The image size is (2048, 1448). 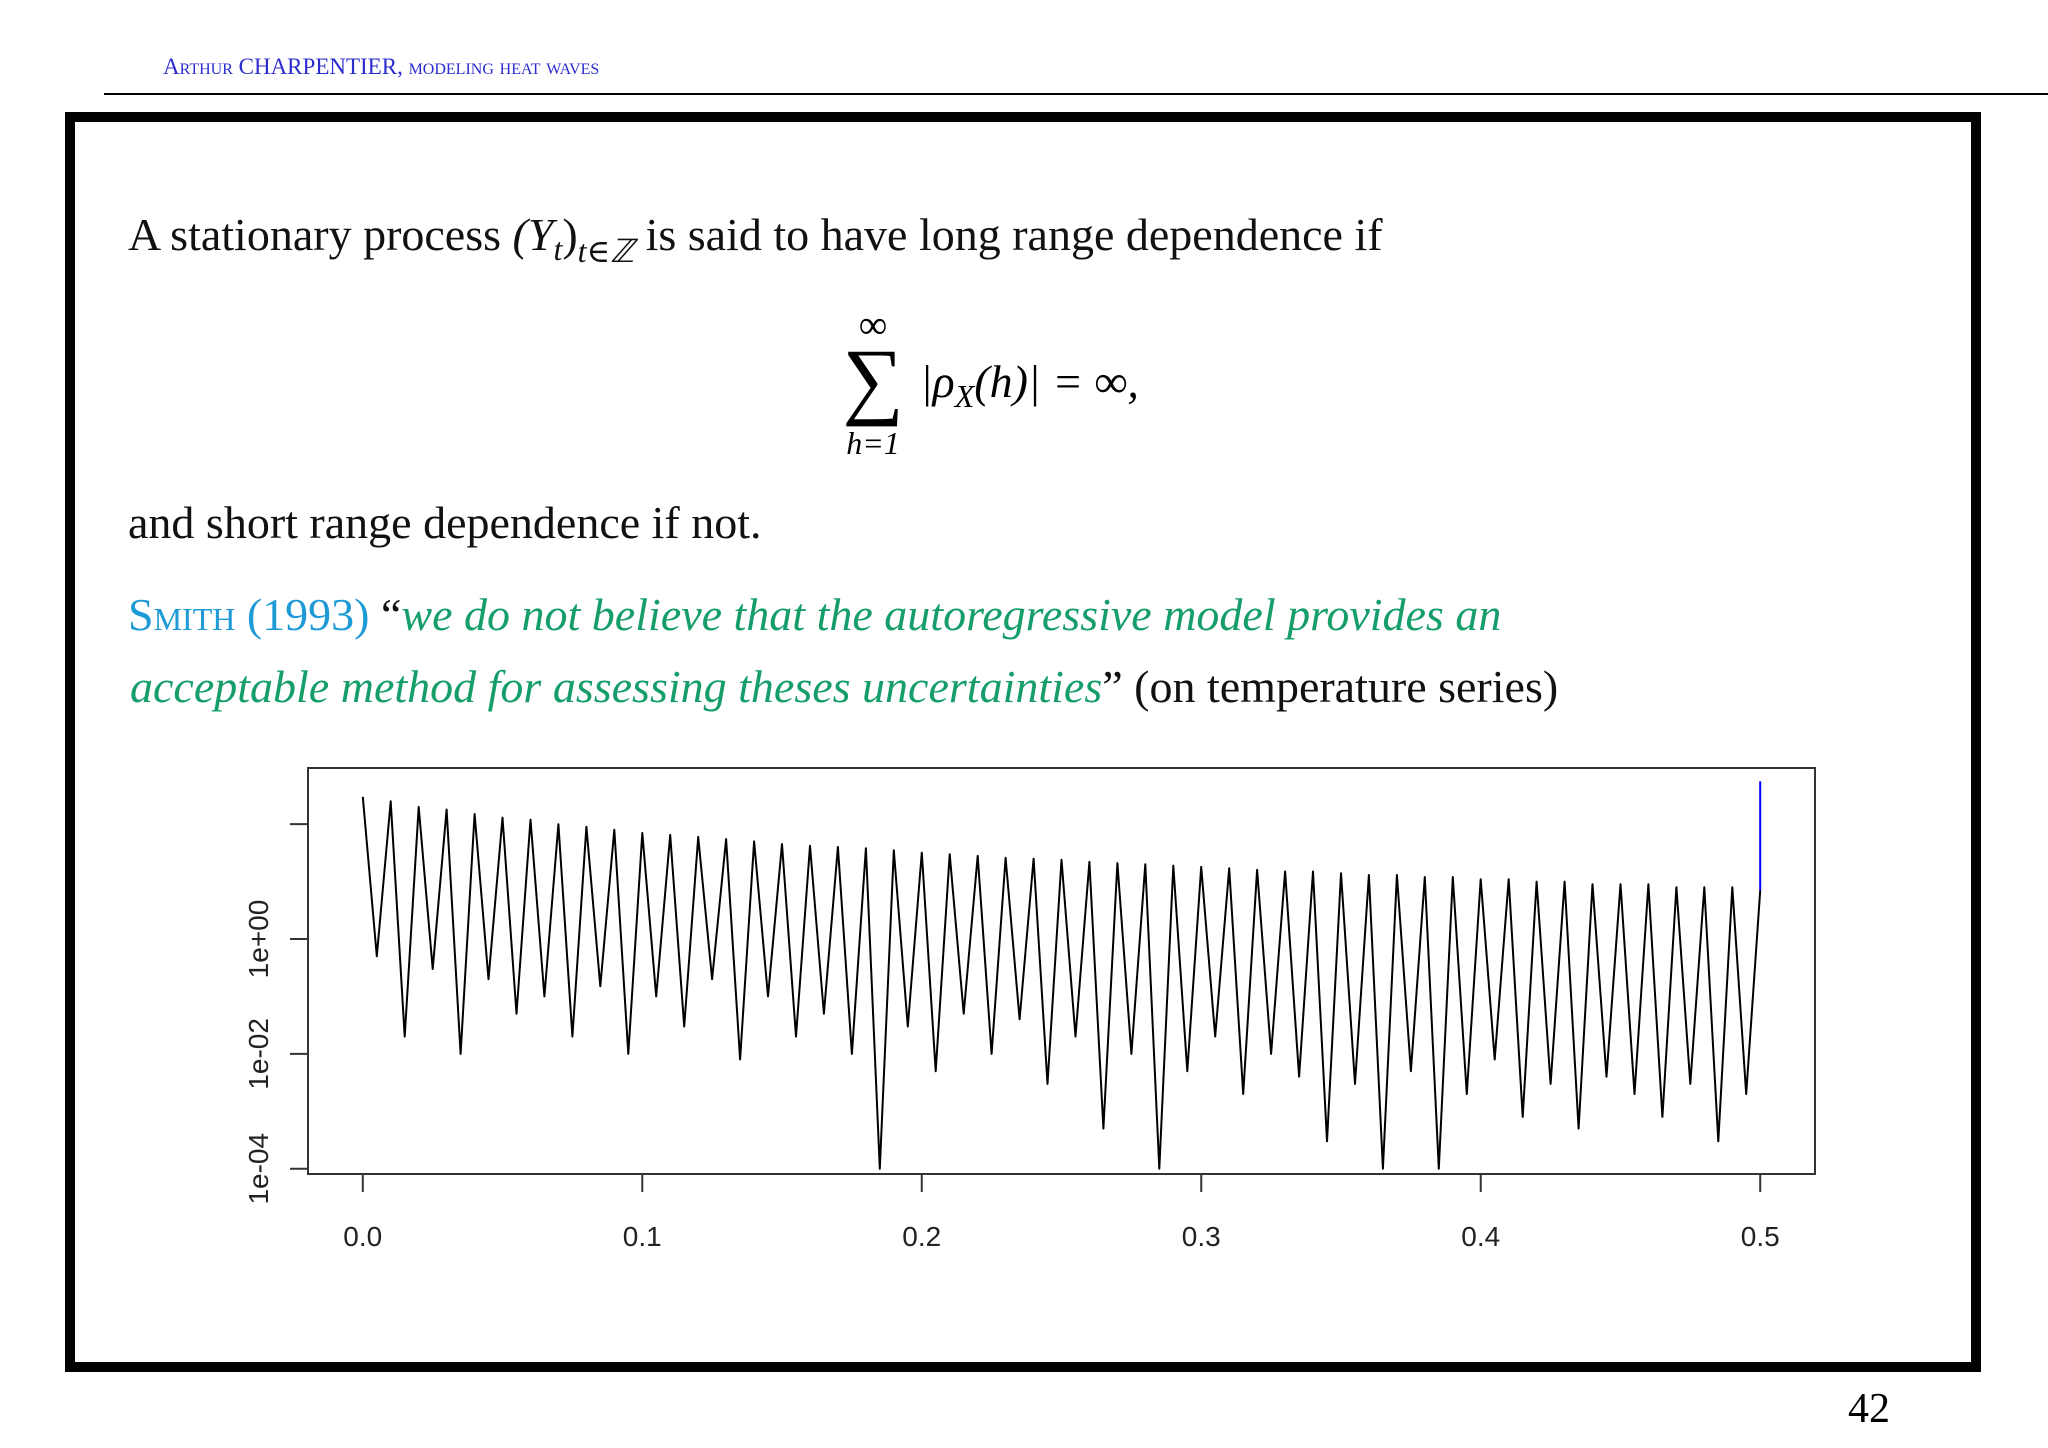 I want to click on x-tick-label: 0.4, so click(x=1480, y=1236).